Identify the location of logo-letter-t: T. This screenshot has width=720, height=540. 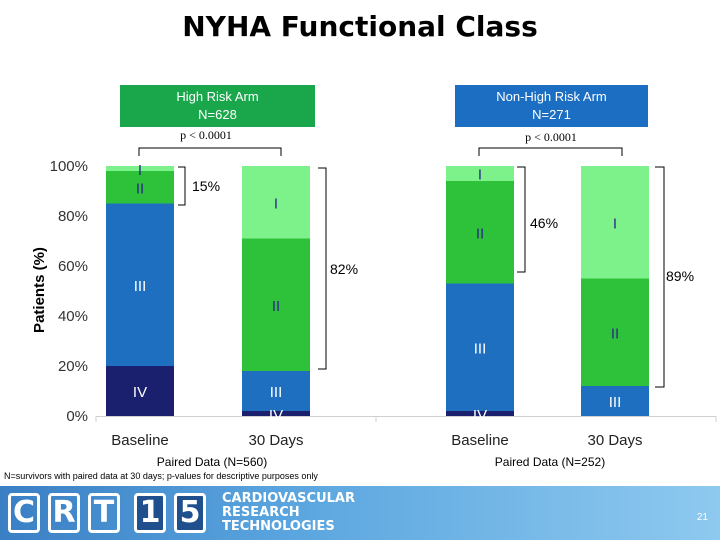
(104, 513).